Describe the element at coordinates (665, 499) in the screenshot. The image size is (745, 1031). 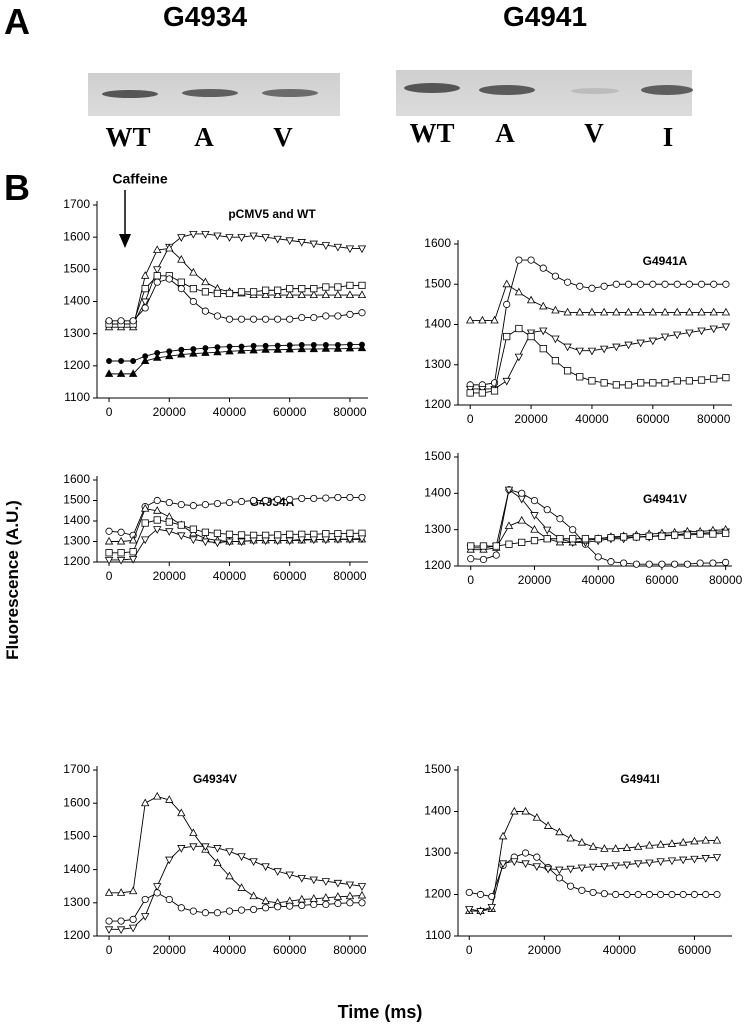
I see `chart-title: G4941V` at that location.